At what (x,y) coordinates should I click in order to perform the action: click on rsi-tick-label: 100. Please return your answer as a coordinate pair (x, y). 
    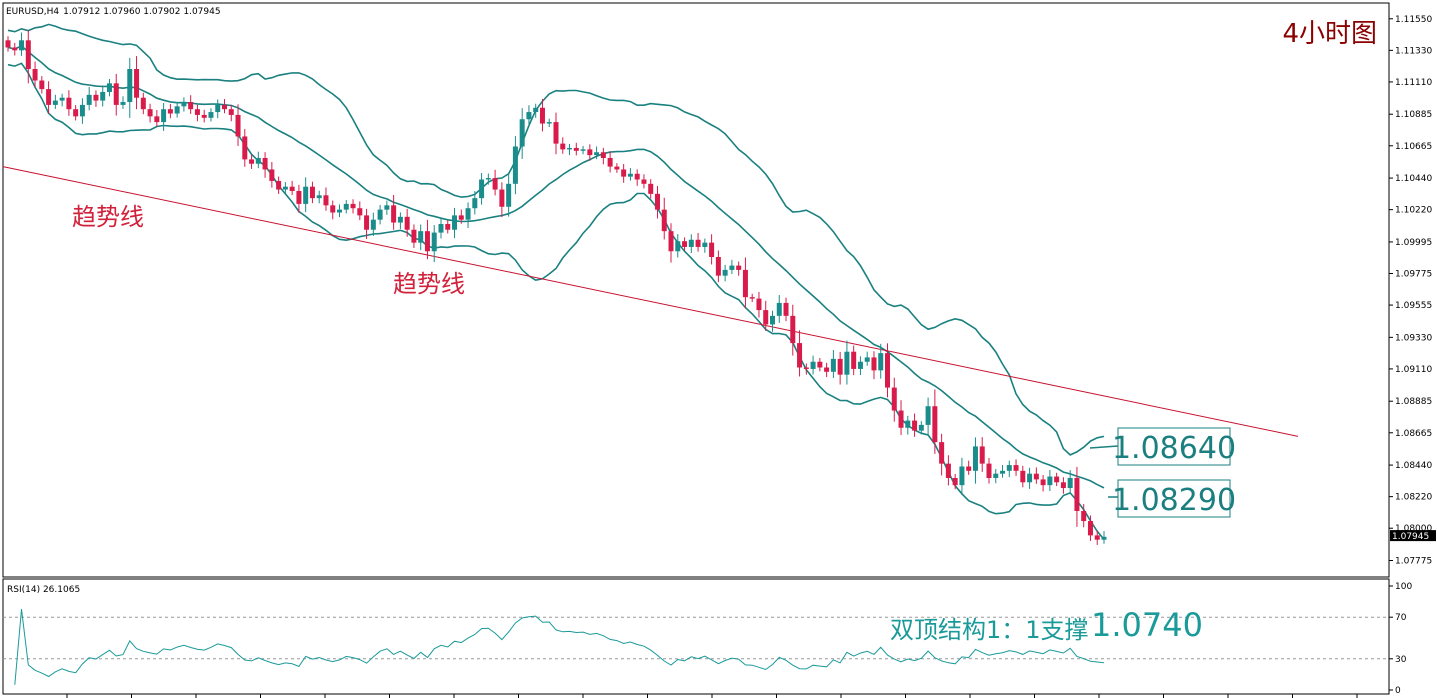
    Looking at the image, I should click on (1403, 587).